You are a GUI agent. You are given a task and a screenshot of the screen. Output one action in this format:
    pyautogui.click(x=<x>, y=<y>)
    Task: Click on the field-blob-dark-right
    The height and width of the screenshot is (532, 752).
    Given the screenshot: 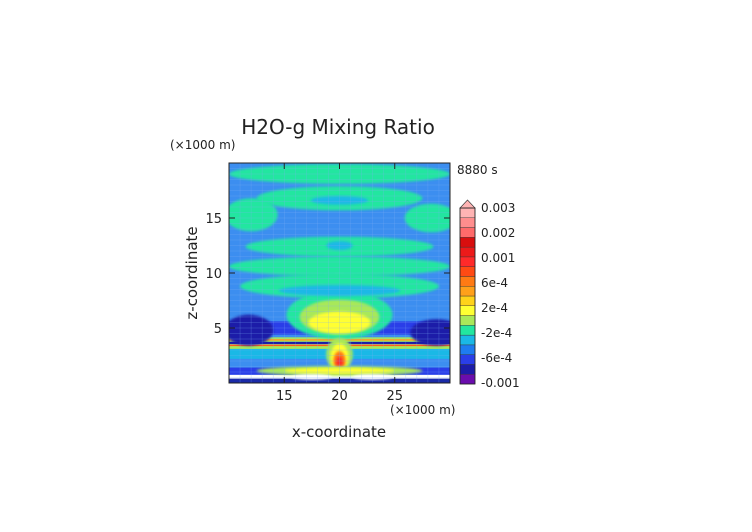 What is the action you would take?
    pyautogui.click(x=430, y=332)
    